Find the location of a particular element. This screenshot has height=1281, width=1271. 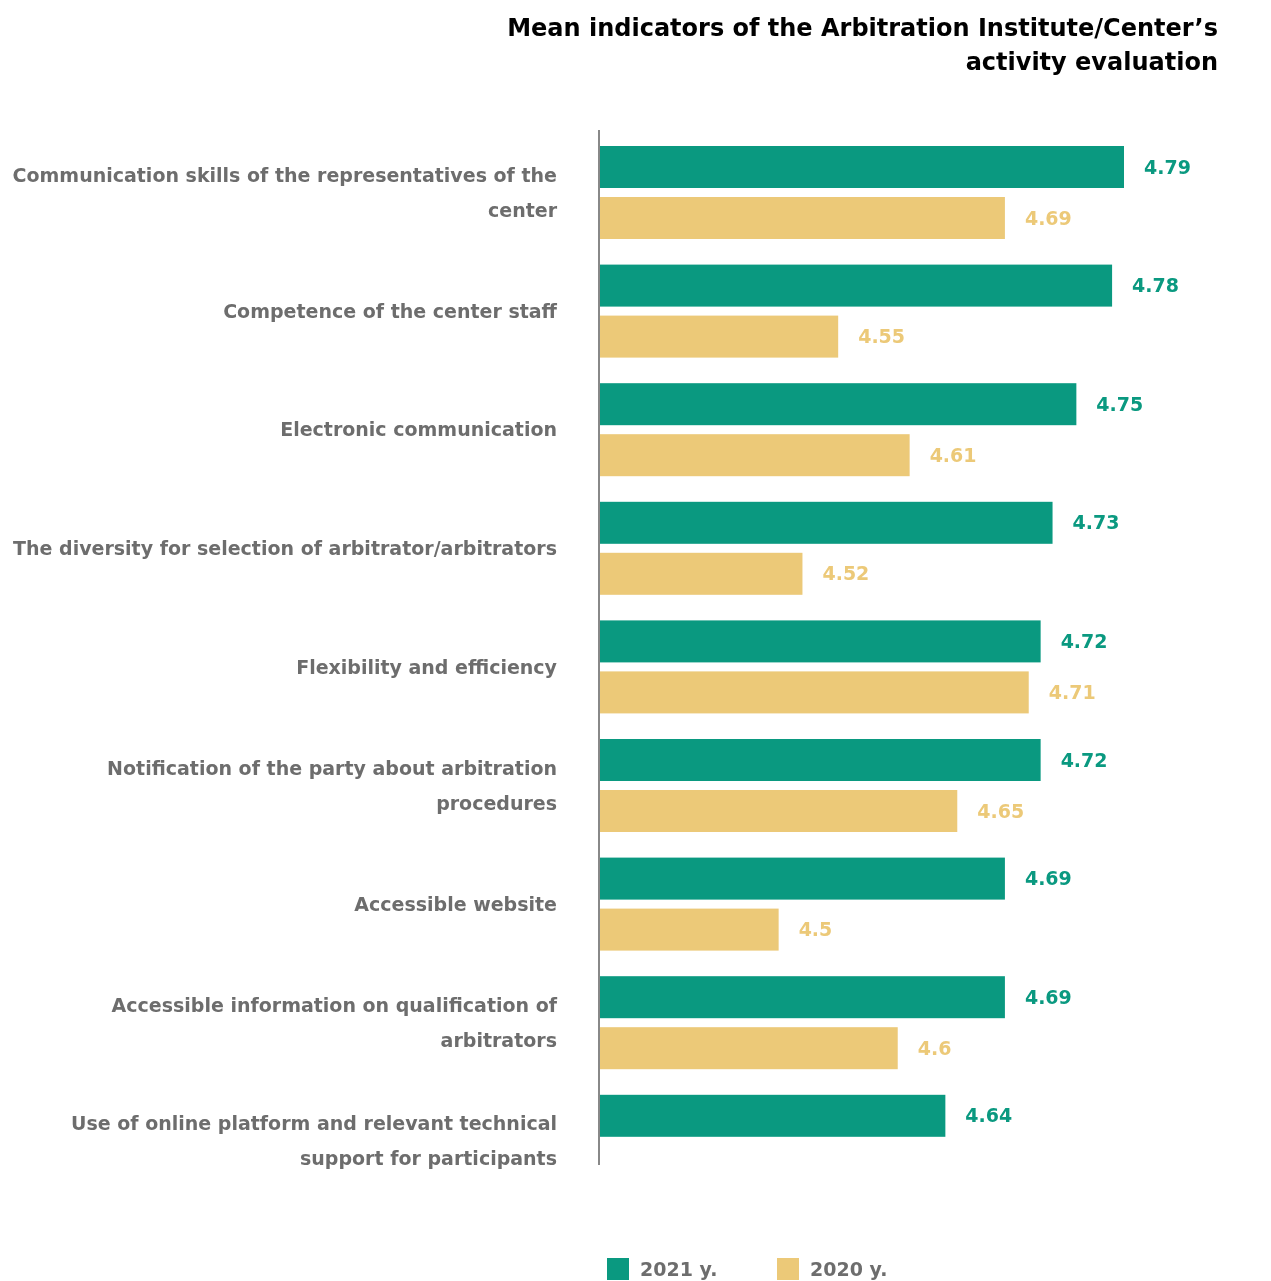

y-tick-label: Communication skills of the representatives of the center is located at coordinates (285, 192).